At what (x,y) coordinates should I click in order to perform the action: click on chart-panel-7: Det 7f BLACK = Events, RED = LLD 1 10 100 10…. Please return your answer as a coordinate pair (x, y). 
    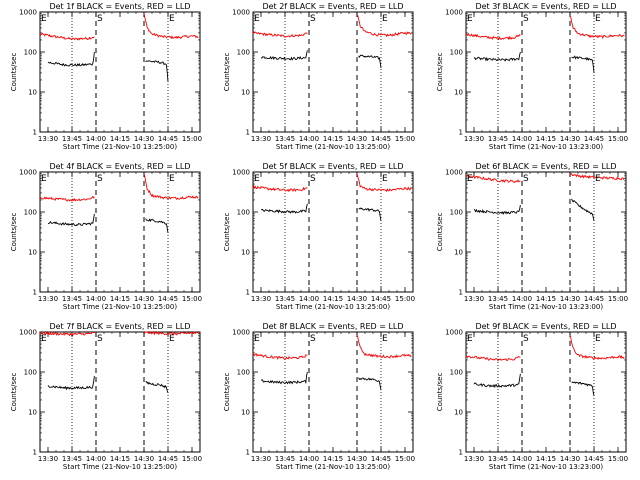
    Looking at the image, I should click on (106, 396).